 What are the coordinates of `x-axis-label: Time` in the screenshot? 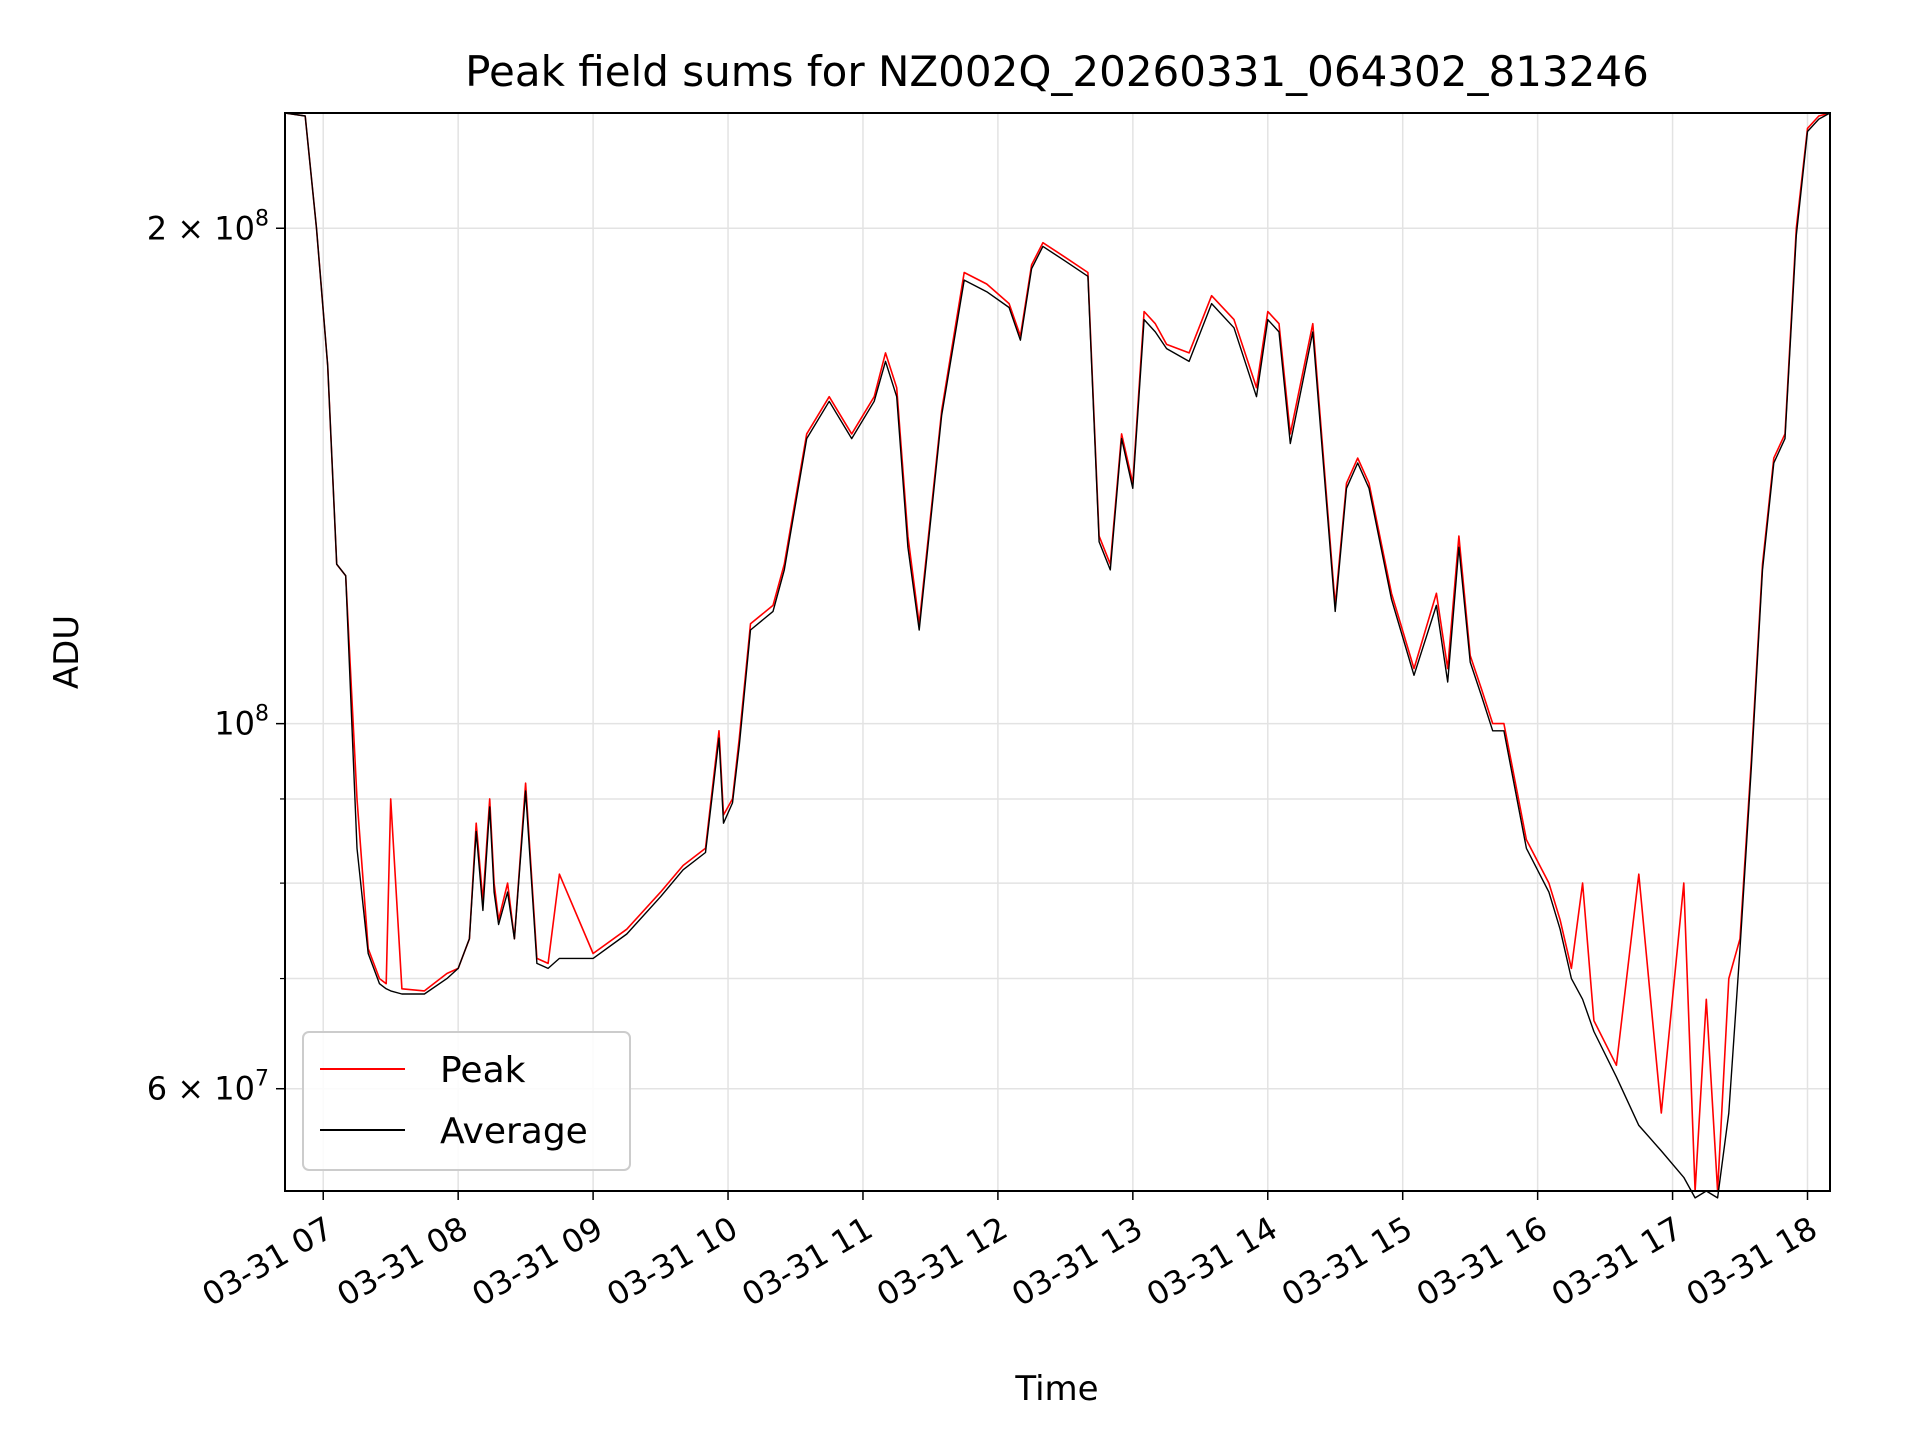 It's located at (1056, 1389).